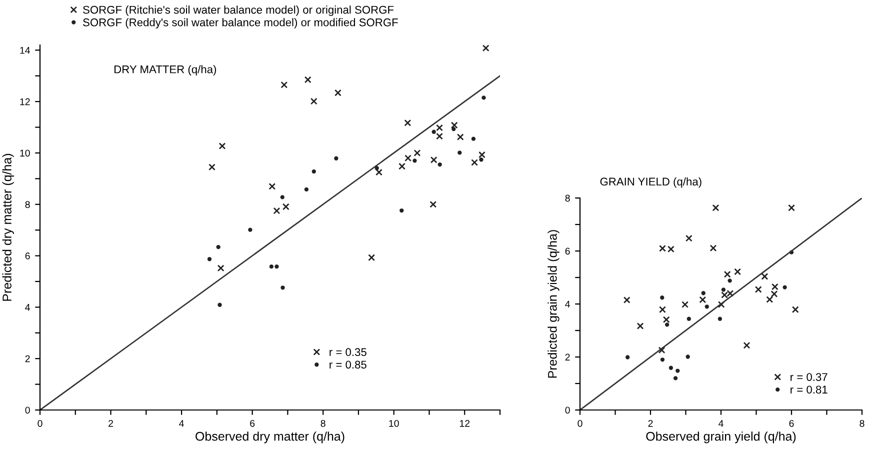 The width and height of the screenshot is (870, 453). Describe the element at coordinates (348, 352) in the screenshot. I see `legend-label: r = 0.35` at that location.